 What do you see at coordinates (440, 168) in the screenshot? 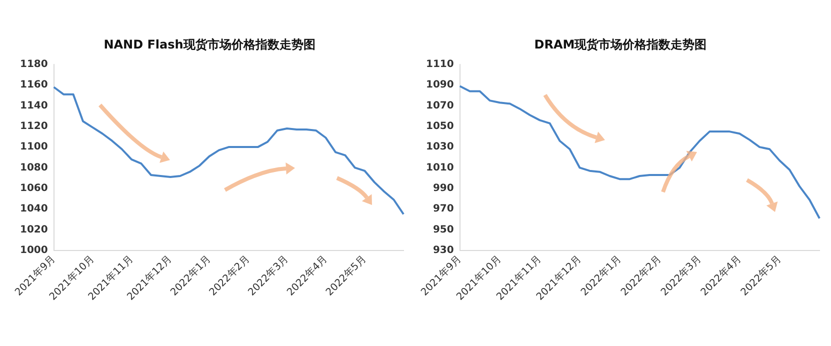
I see `y-tick-label: 1010` at bounding box center [440, 168].